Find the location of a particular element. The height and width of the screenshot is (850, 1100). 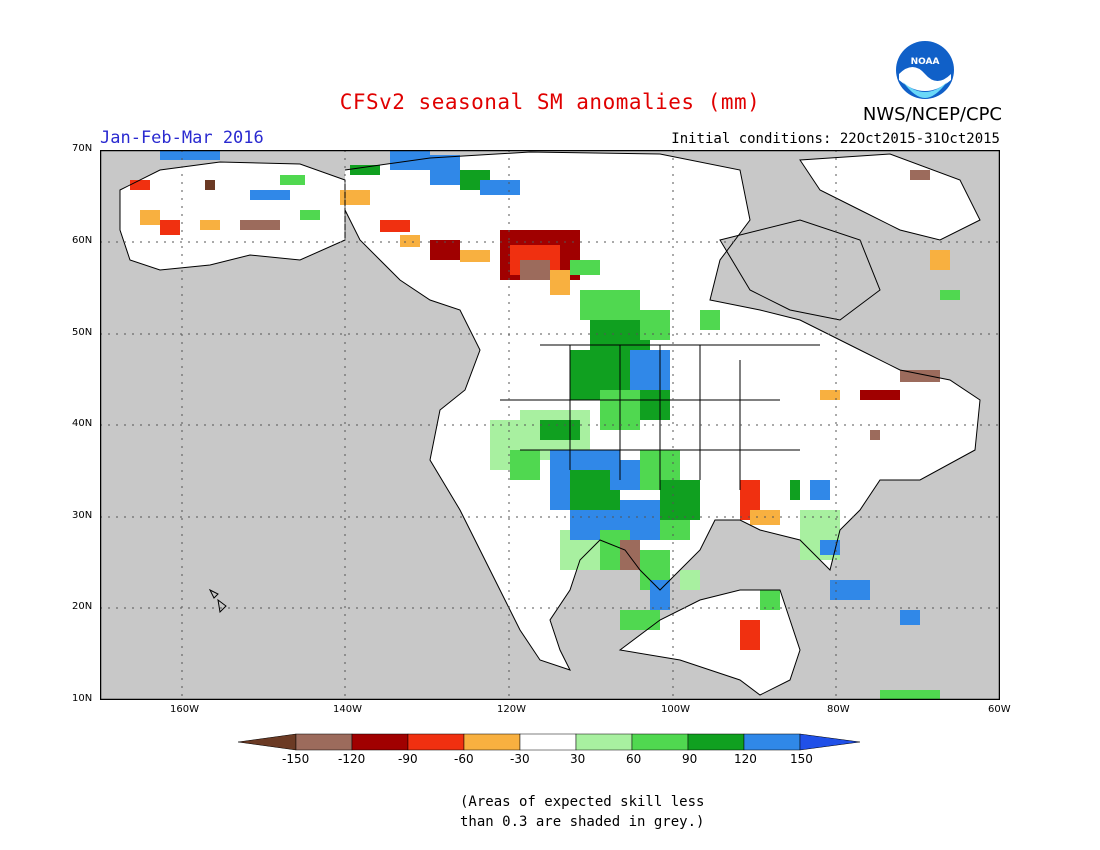

colorbar-label: 90 is located at coordinates (690, 759).